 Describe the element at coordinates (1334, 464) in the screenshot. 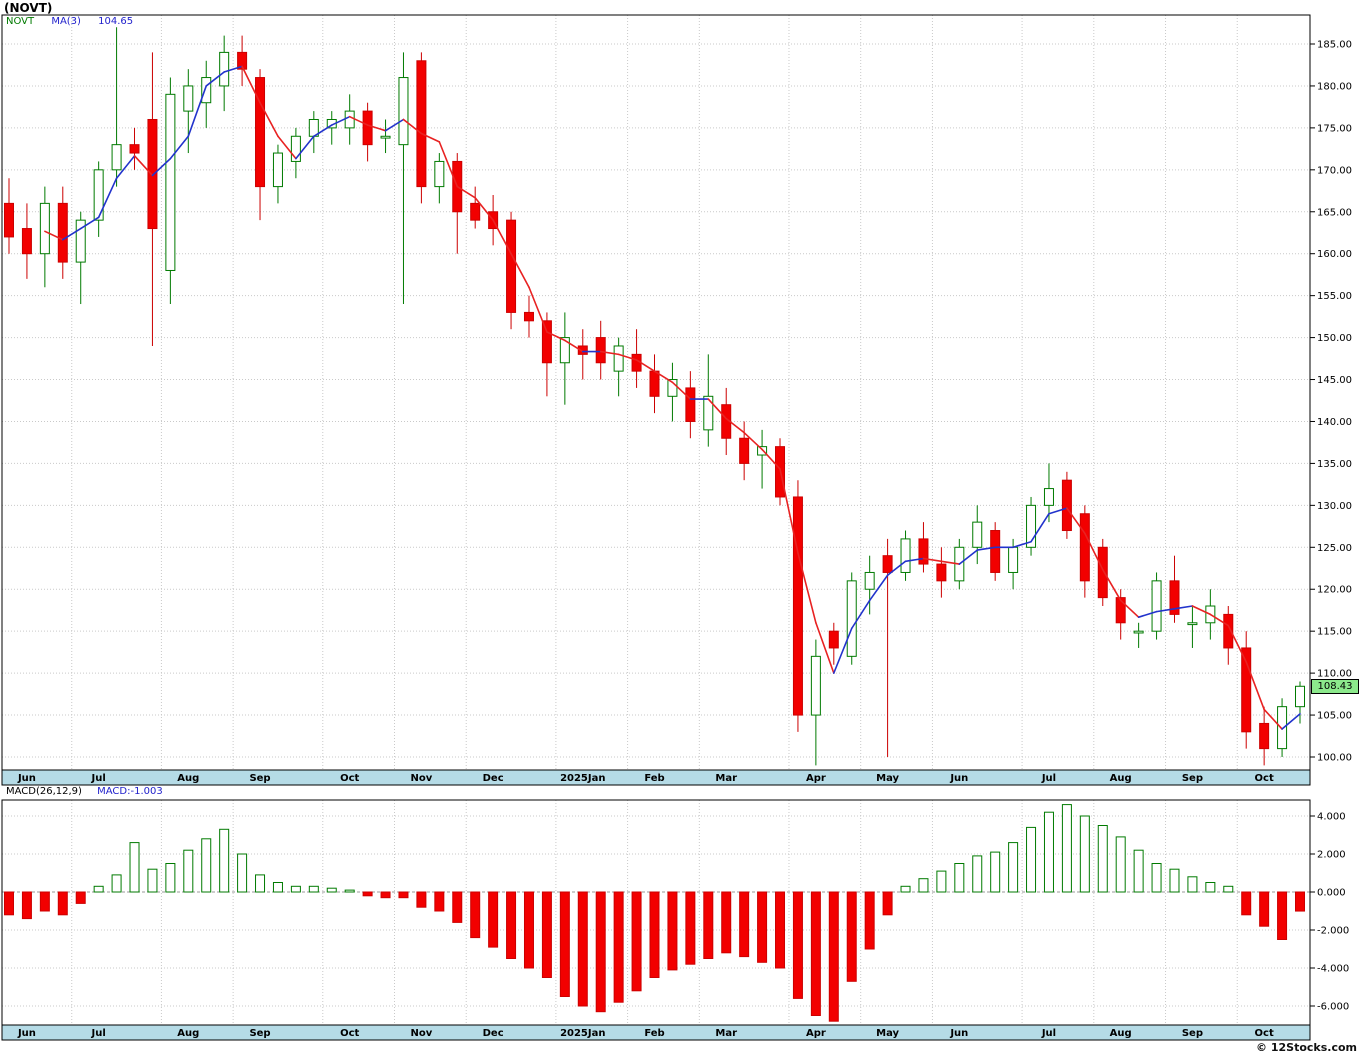

I see `price-axis-label: 135.00` at that location.